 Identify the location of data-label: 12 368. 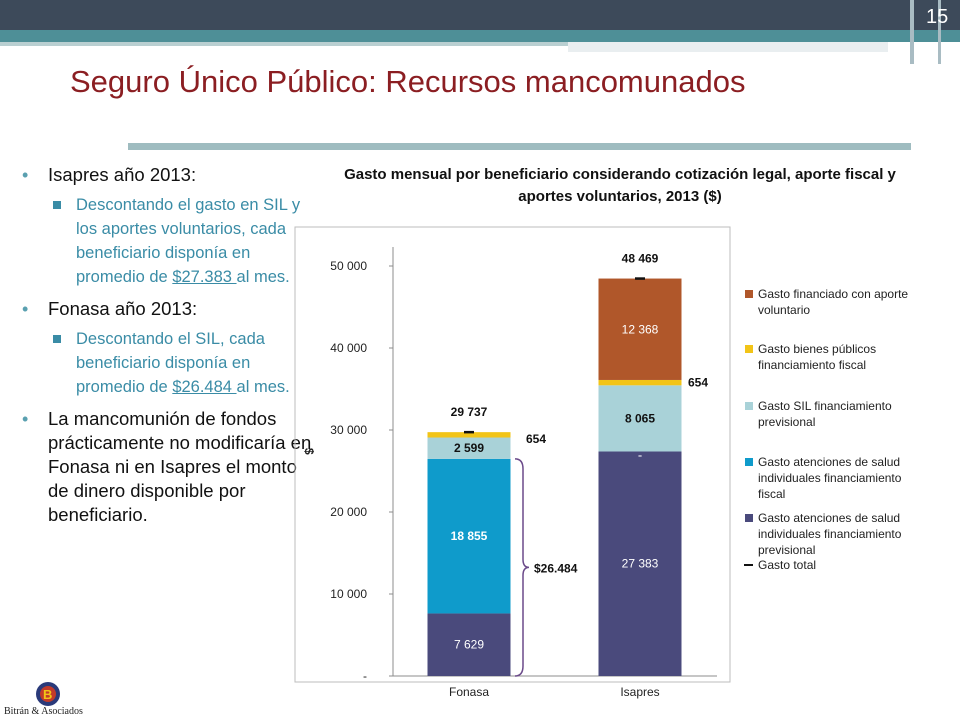
(640, 329).